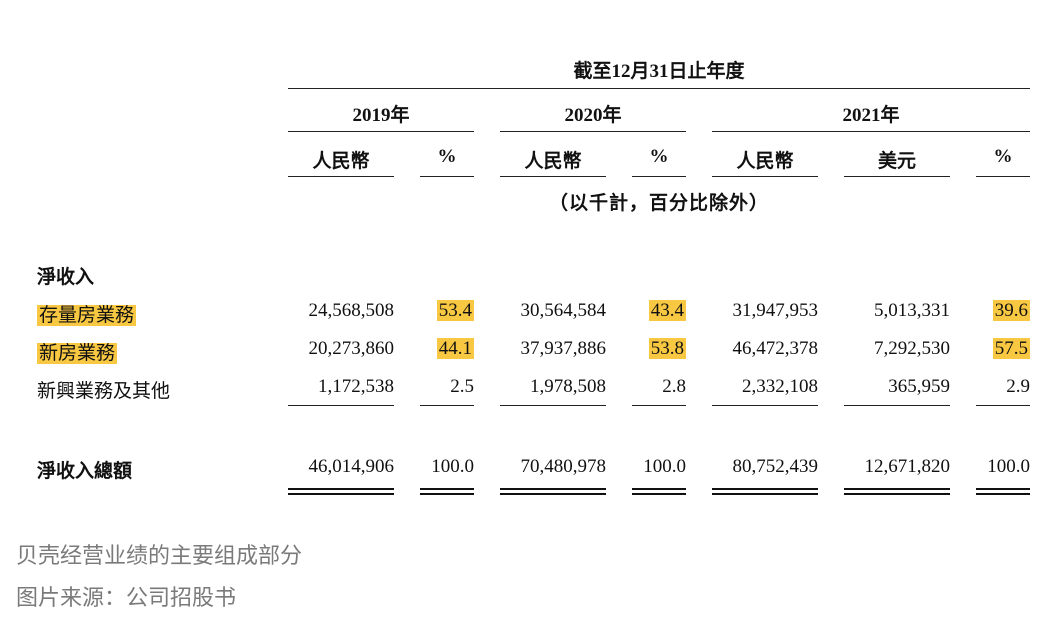 The height and width of the screenshot is (622, 1052). I want to click on cell: 46,472,378, so click(775, 348).